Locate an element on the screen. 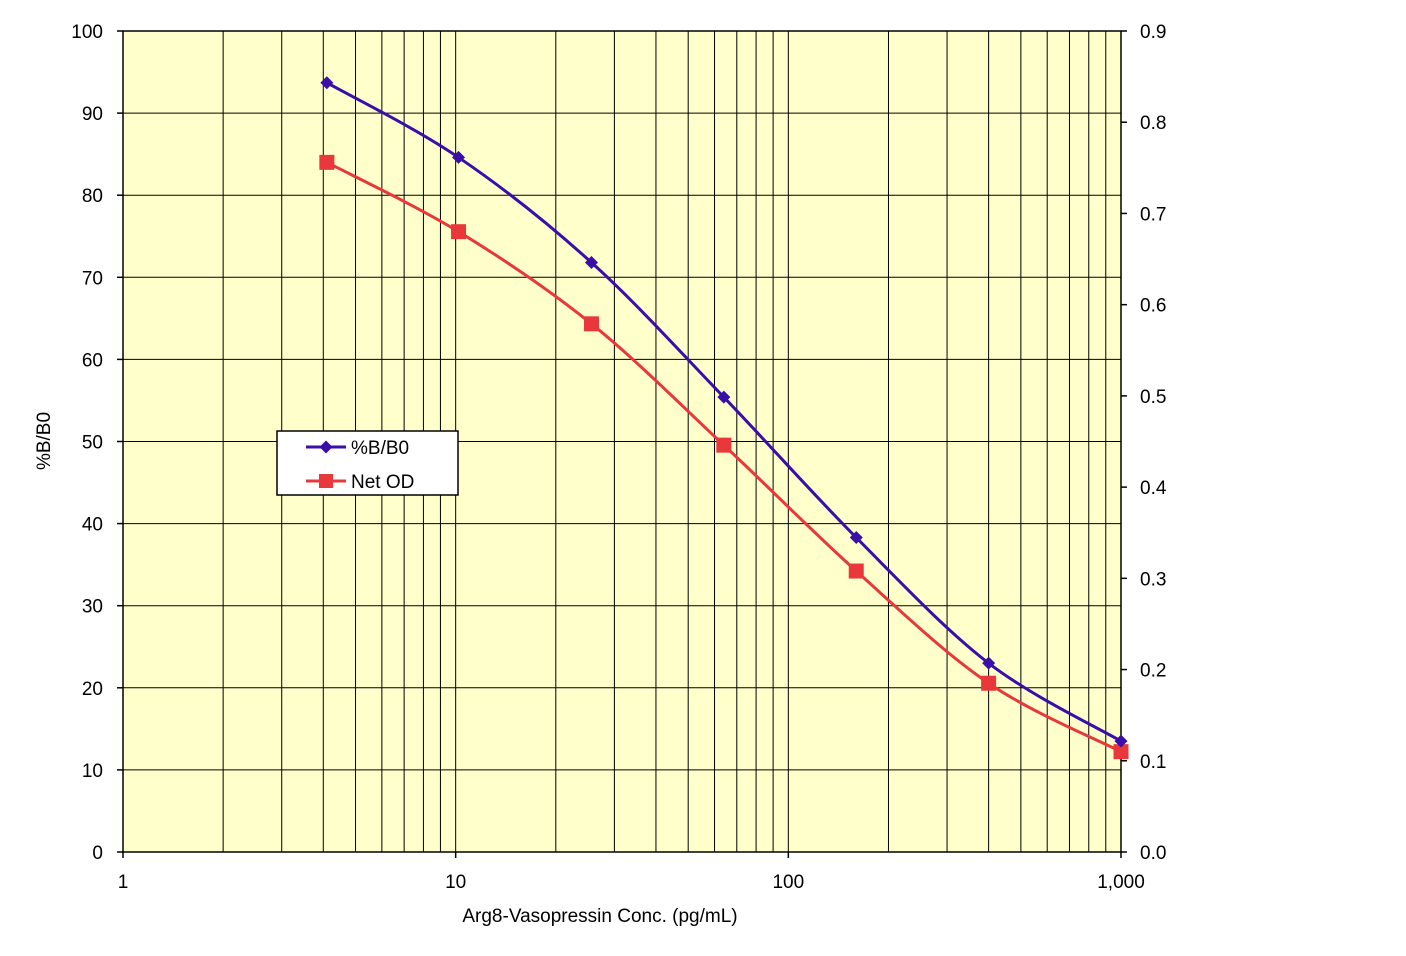 The width and height of the screenshot is (1406, 956). legend: %B/B0 Net OD is located at coordinates (367, 463).